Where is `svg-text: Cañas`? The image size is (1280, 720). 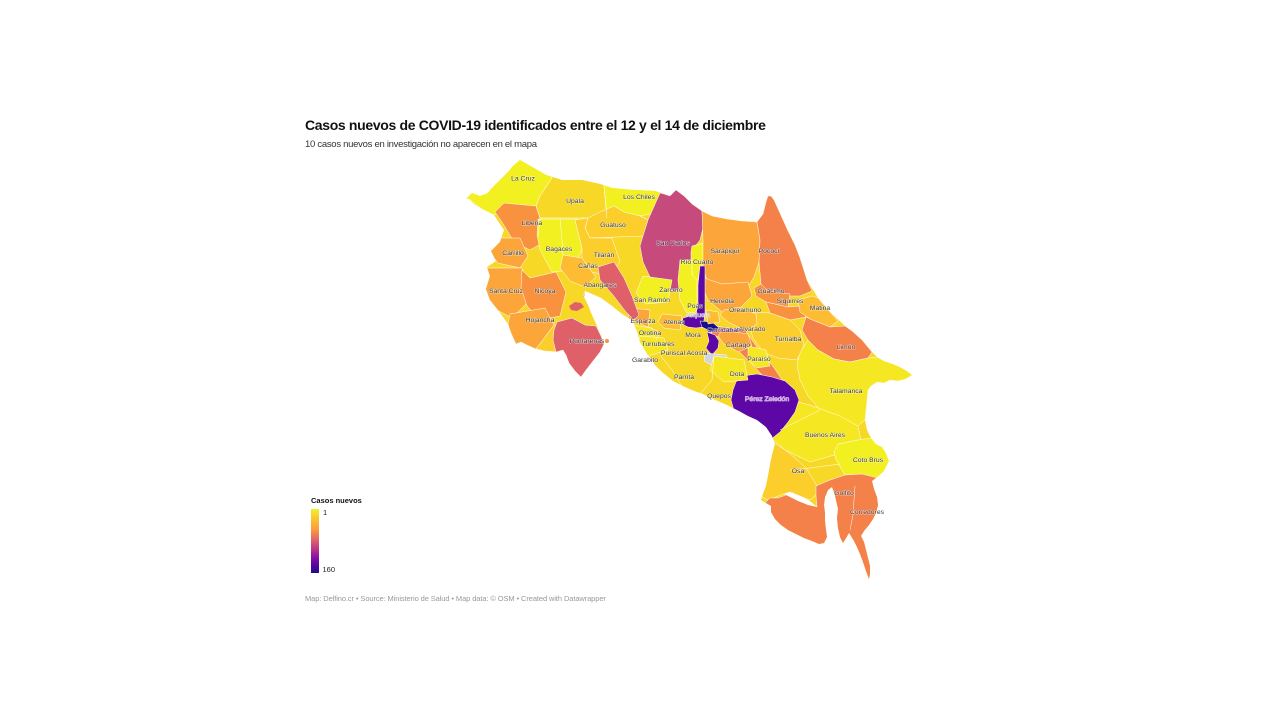
svg-text: Cañas is located at coordinates (588, 266).